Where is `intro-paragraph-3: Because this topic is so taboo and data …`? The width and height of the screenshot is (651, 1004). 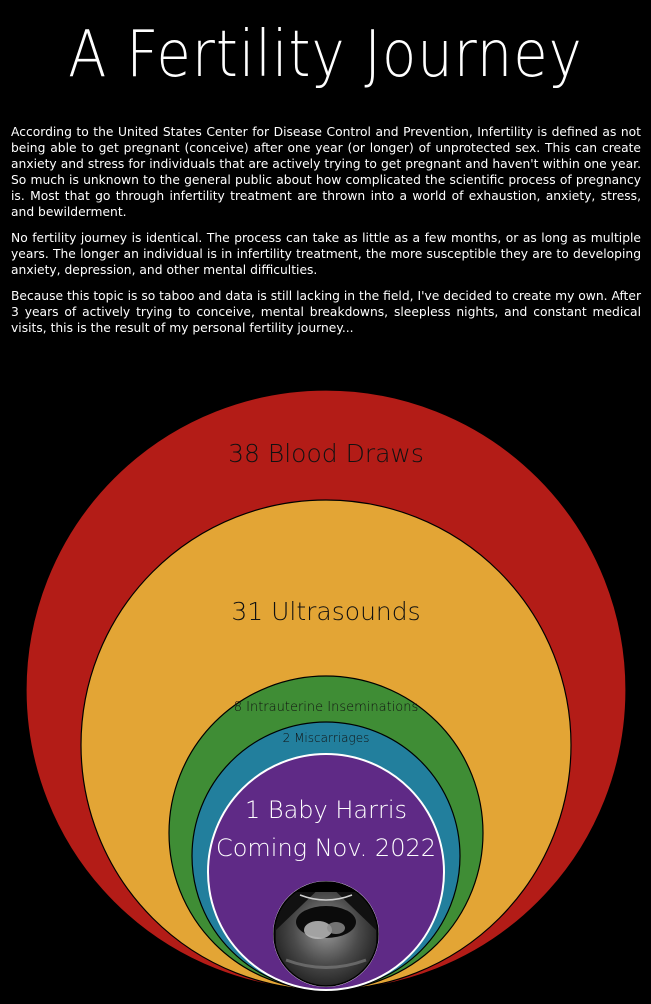
intro-paragraph-3: Because this topic is so taboo and data … is located at coordinates (326, 312).